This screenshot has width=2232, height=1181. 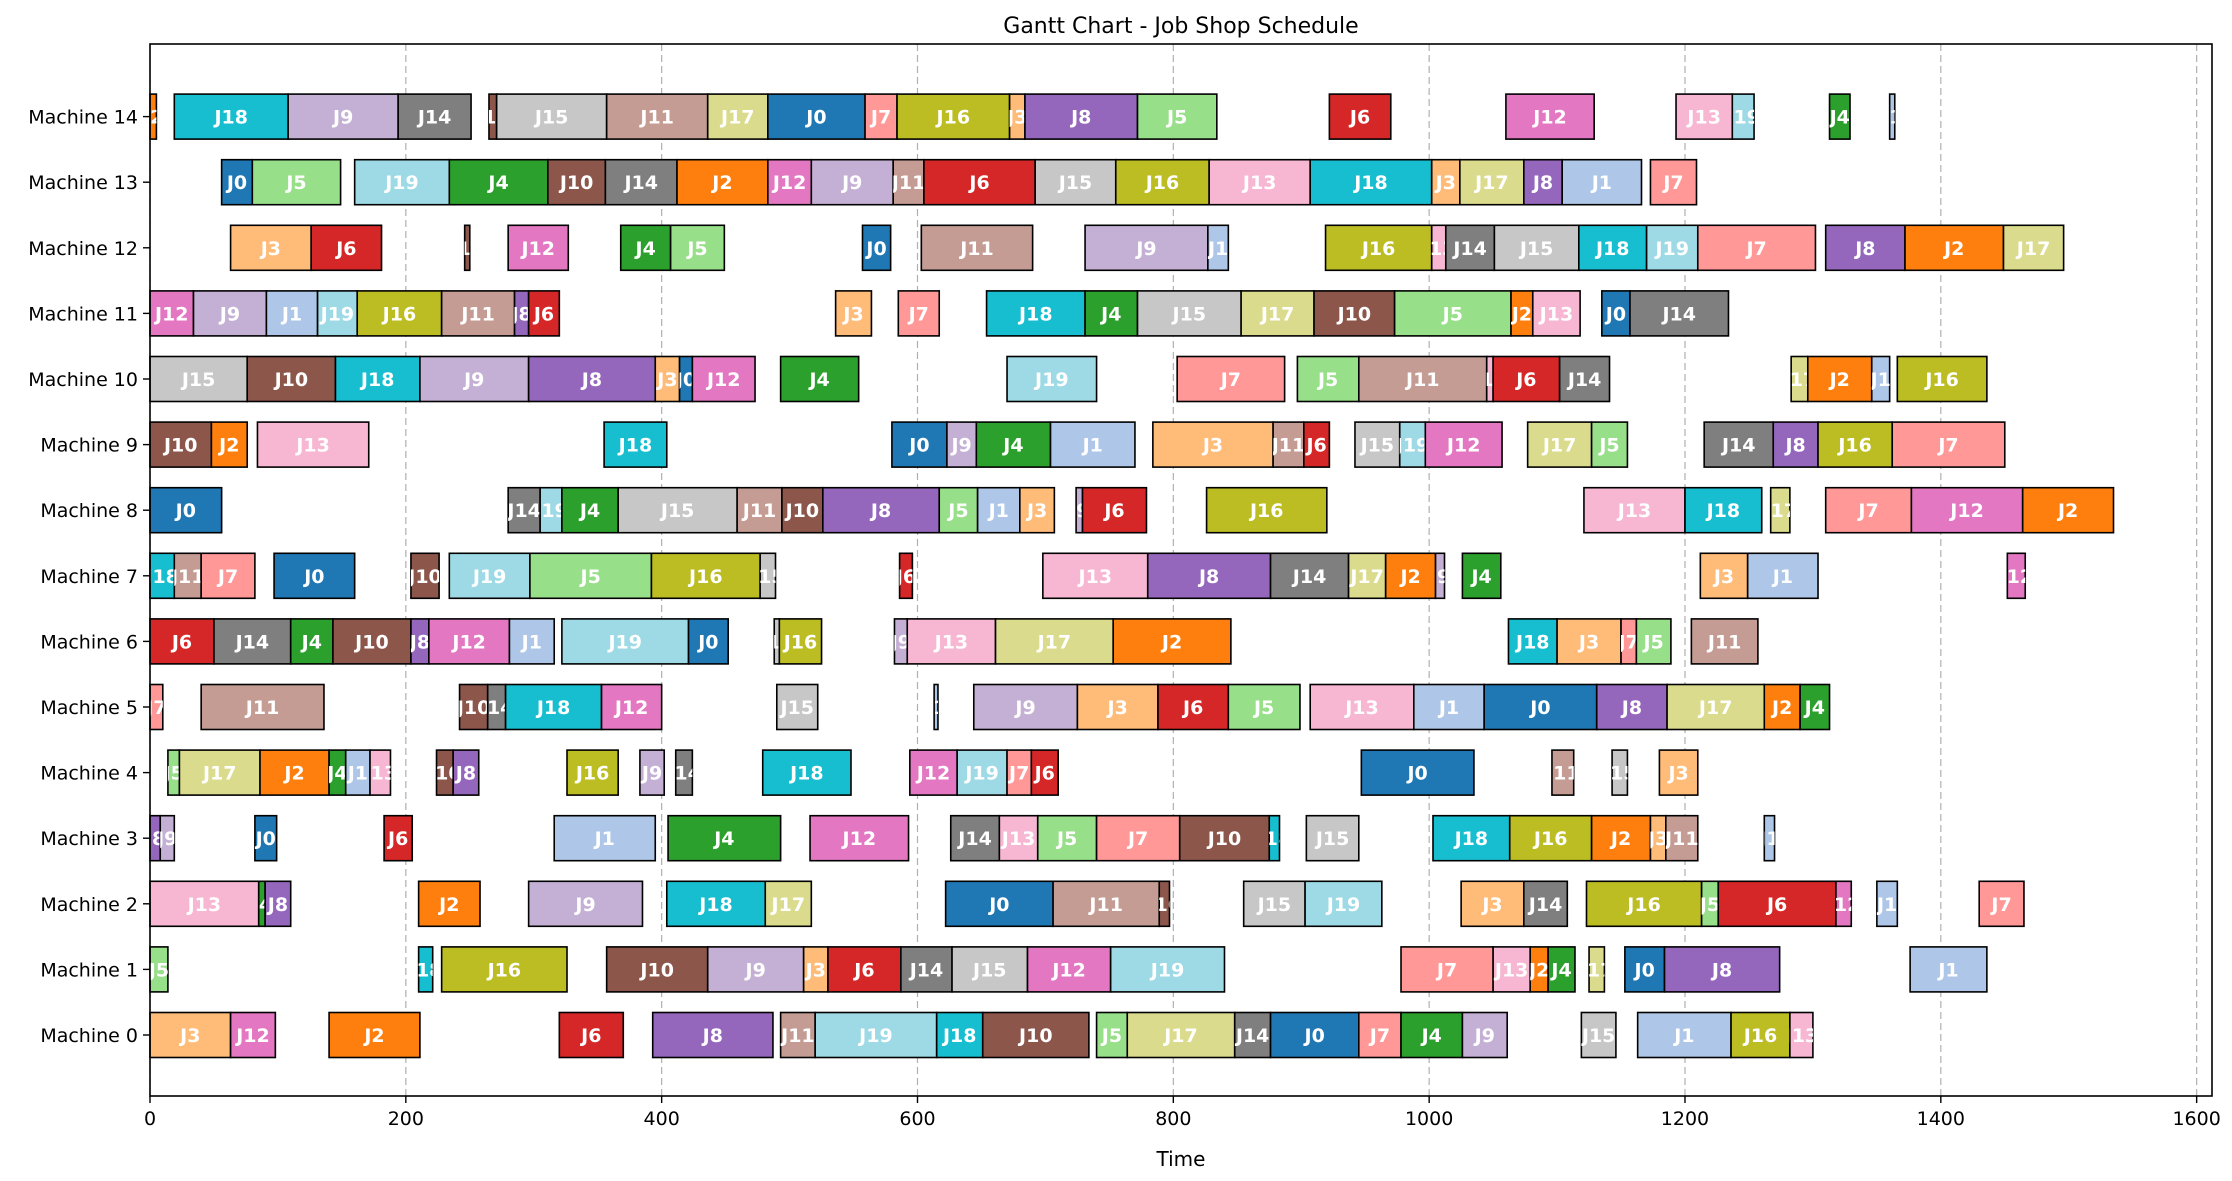 What do you see at coordinates (406, 1119) in the screenshot?
I see `x-tick-label: 200` at bounding box center [406, 1119].